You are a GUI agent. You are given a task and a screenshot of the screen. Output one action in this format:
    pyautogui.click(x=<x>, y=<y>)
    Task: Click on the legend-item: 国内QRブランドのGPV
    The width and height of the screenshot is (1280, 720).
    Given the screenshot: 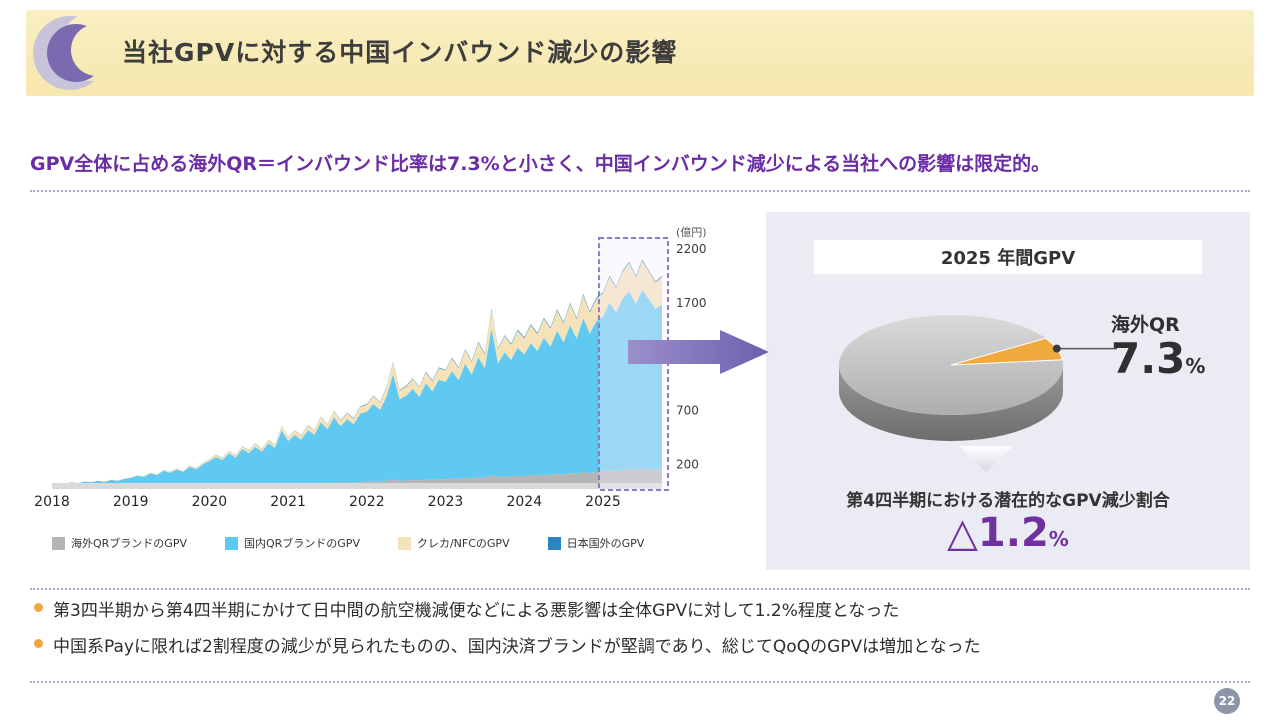 What is the action you would take?
    pyautogui.click(x=292, y=543)
    